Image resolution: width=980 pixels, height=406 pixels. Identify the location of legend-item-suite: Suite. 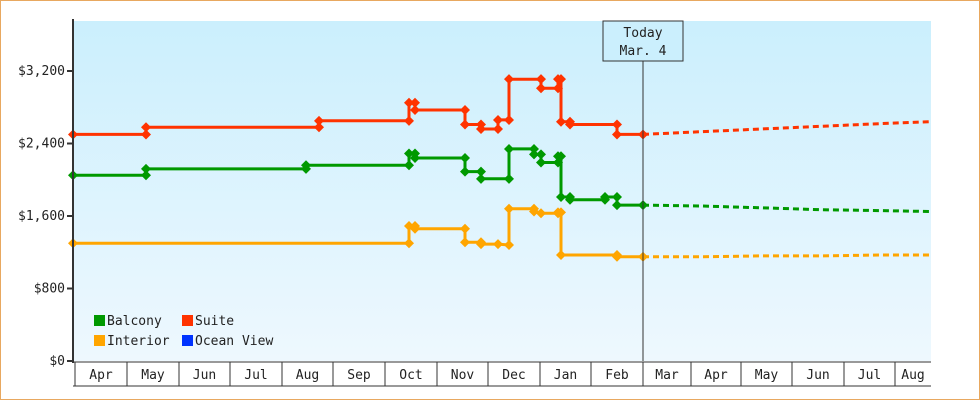
(208, 321).